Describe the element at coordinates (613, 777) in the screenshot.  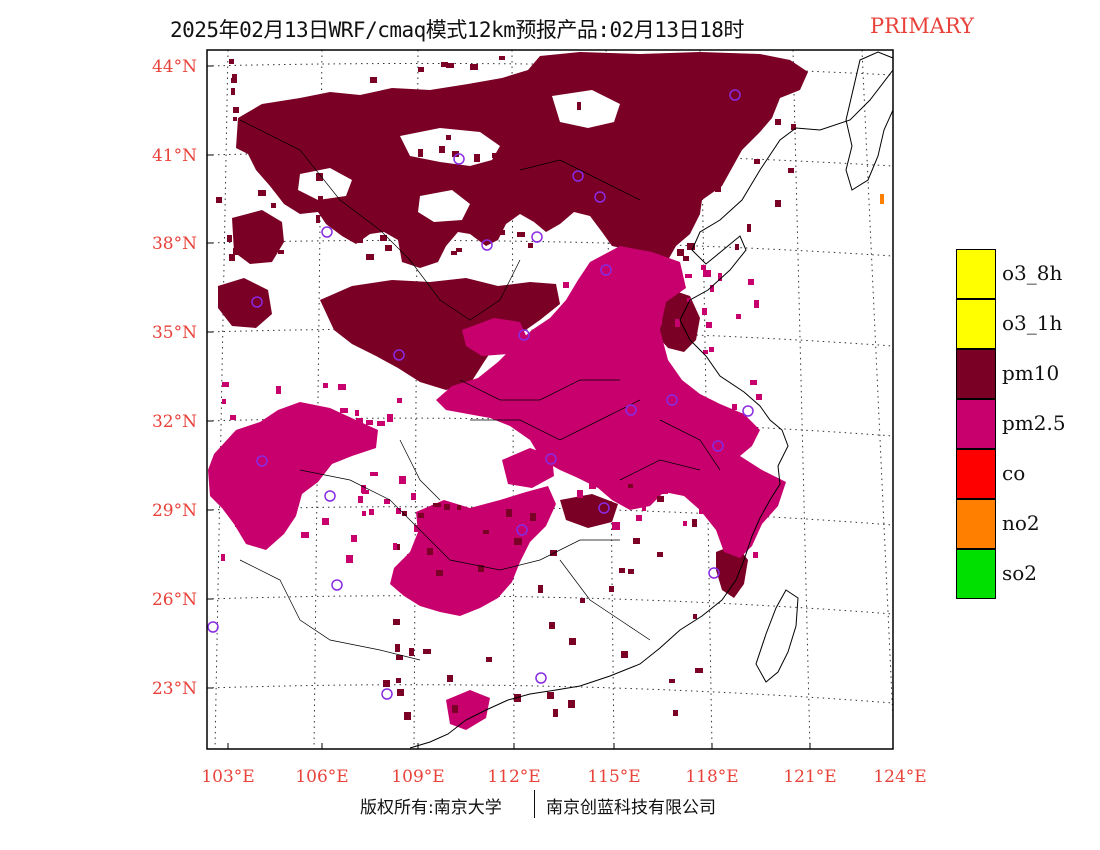
I see `lon-label: 115°E` at that location.